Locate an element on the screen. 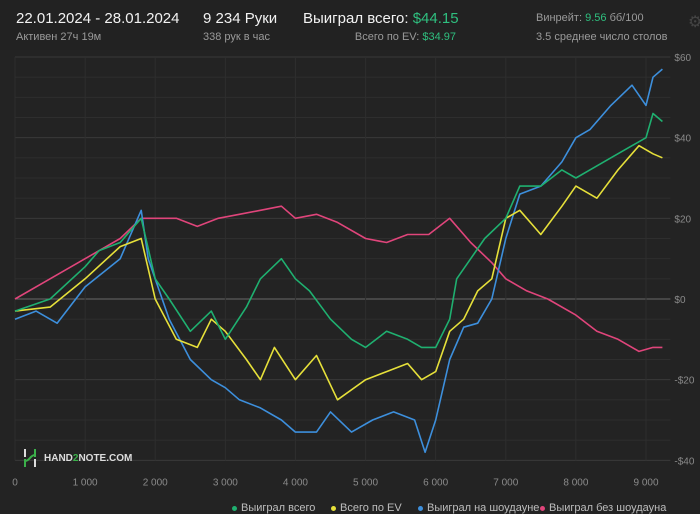 Image resolution: width=700 pixels, height=514 pixels. logo-text: HAND2NOTE.COM is located at coordinates (88, 458).